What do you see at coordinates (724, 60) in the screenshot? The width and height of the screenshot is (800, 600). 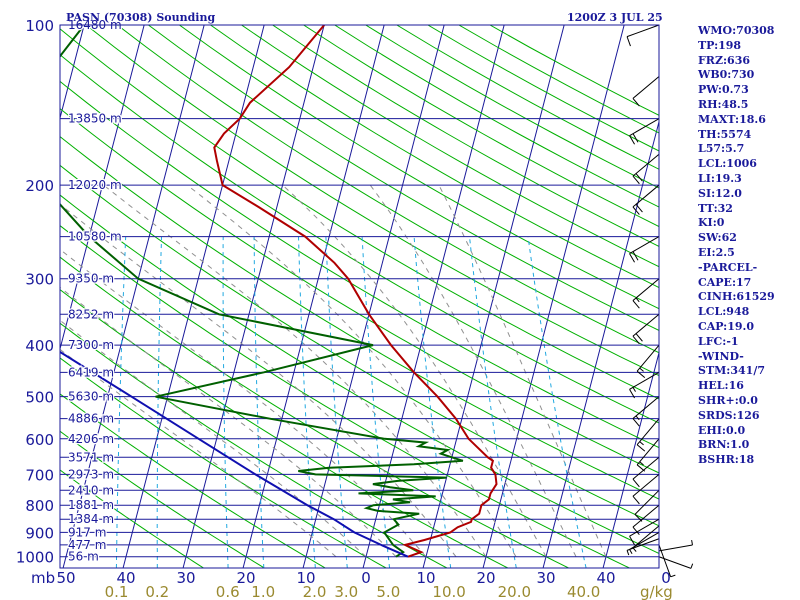 I see `index-item: FRZ:636` at bounding box center [724, 60].